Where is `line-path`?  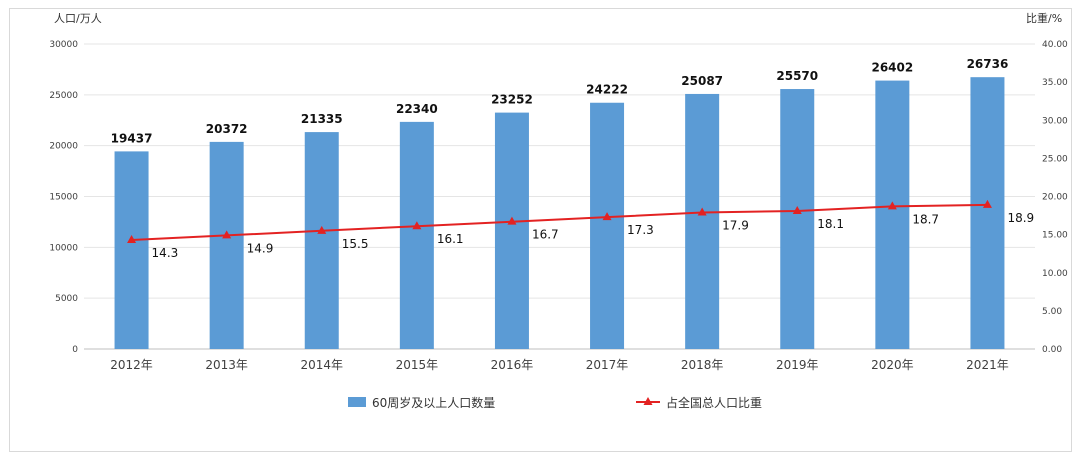 line-path is located at coordinates (559, 222).